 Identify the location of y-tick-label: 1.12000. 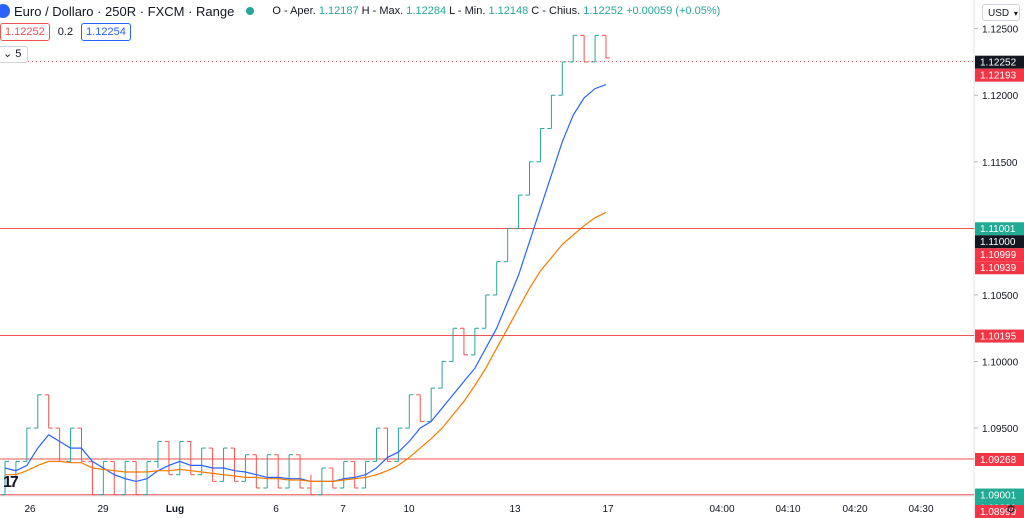
(1000, 96).